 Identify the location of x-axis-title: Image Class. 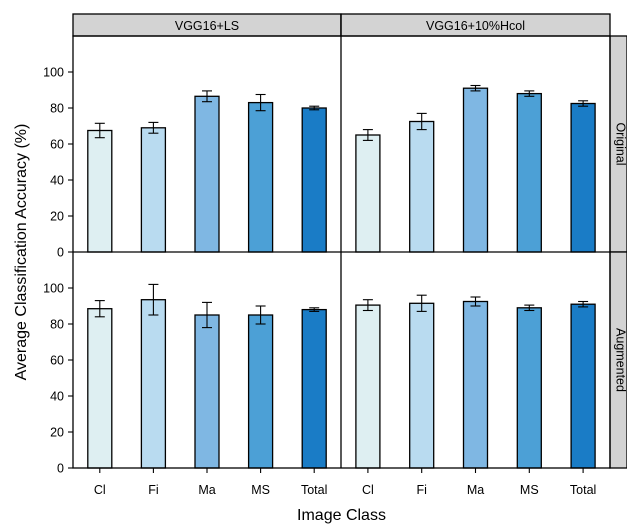
(341, 515).